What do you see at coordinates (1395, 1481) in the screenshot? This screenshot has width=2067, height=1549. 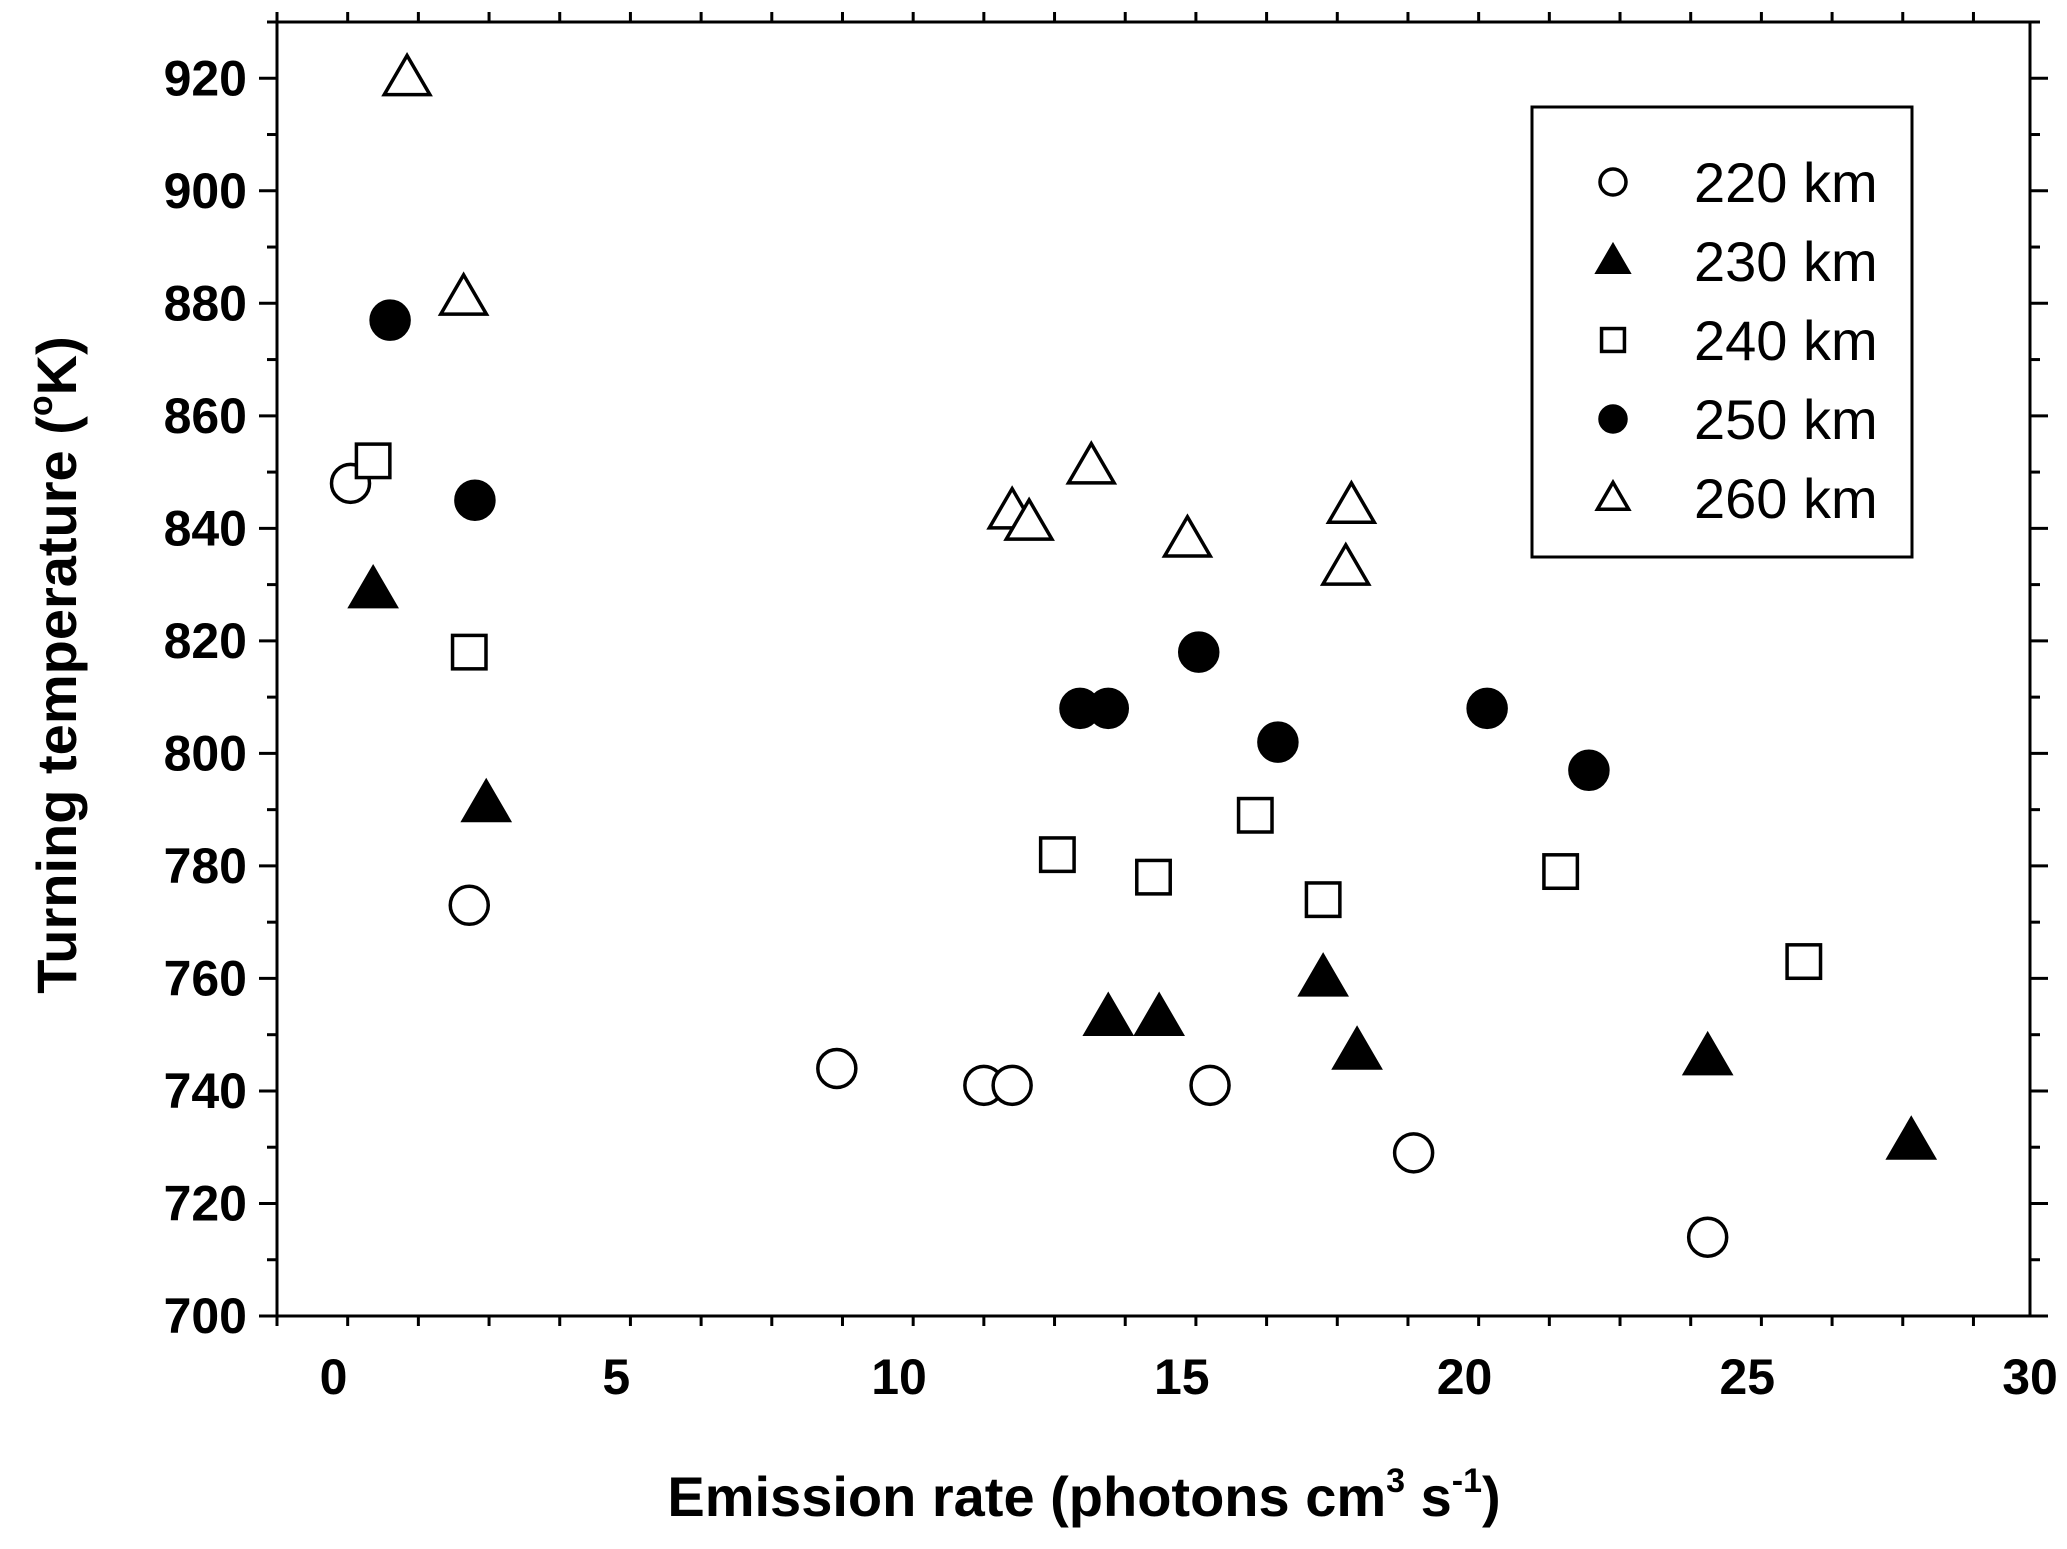 I see `x-axis-title-sup1: 3` at bounding box center [1395, 1481].